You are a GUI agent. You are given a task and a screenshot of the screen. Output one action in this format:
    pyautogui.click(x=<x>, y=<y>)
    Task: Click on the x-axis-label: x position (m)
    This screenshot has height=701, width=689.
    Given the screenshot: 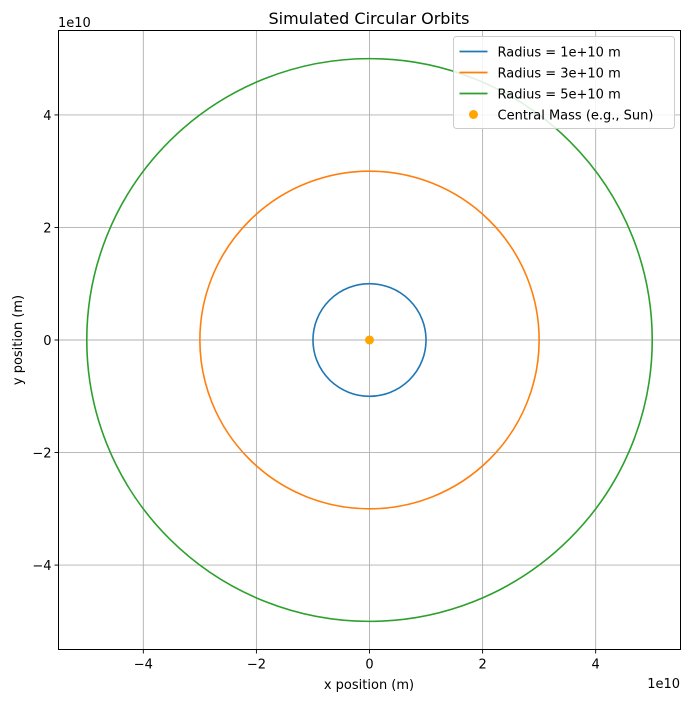 What is the action you would take?
    pyautogui.click(x=369, y=685)
    